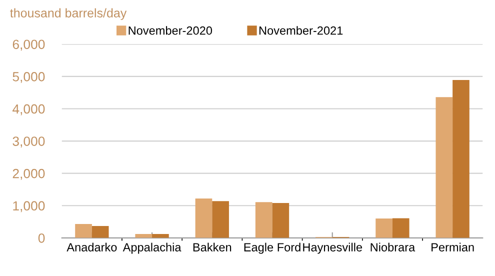 The height and width of the screenshot is (276, 495). What do you see at coordinates (28, 174) in the screenshot?
I see `y-tick-label: 2,000` at bounding box center [28, 174].